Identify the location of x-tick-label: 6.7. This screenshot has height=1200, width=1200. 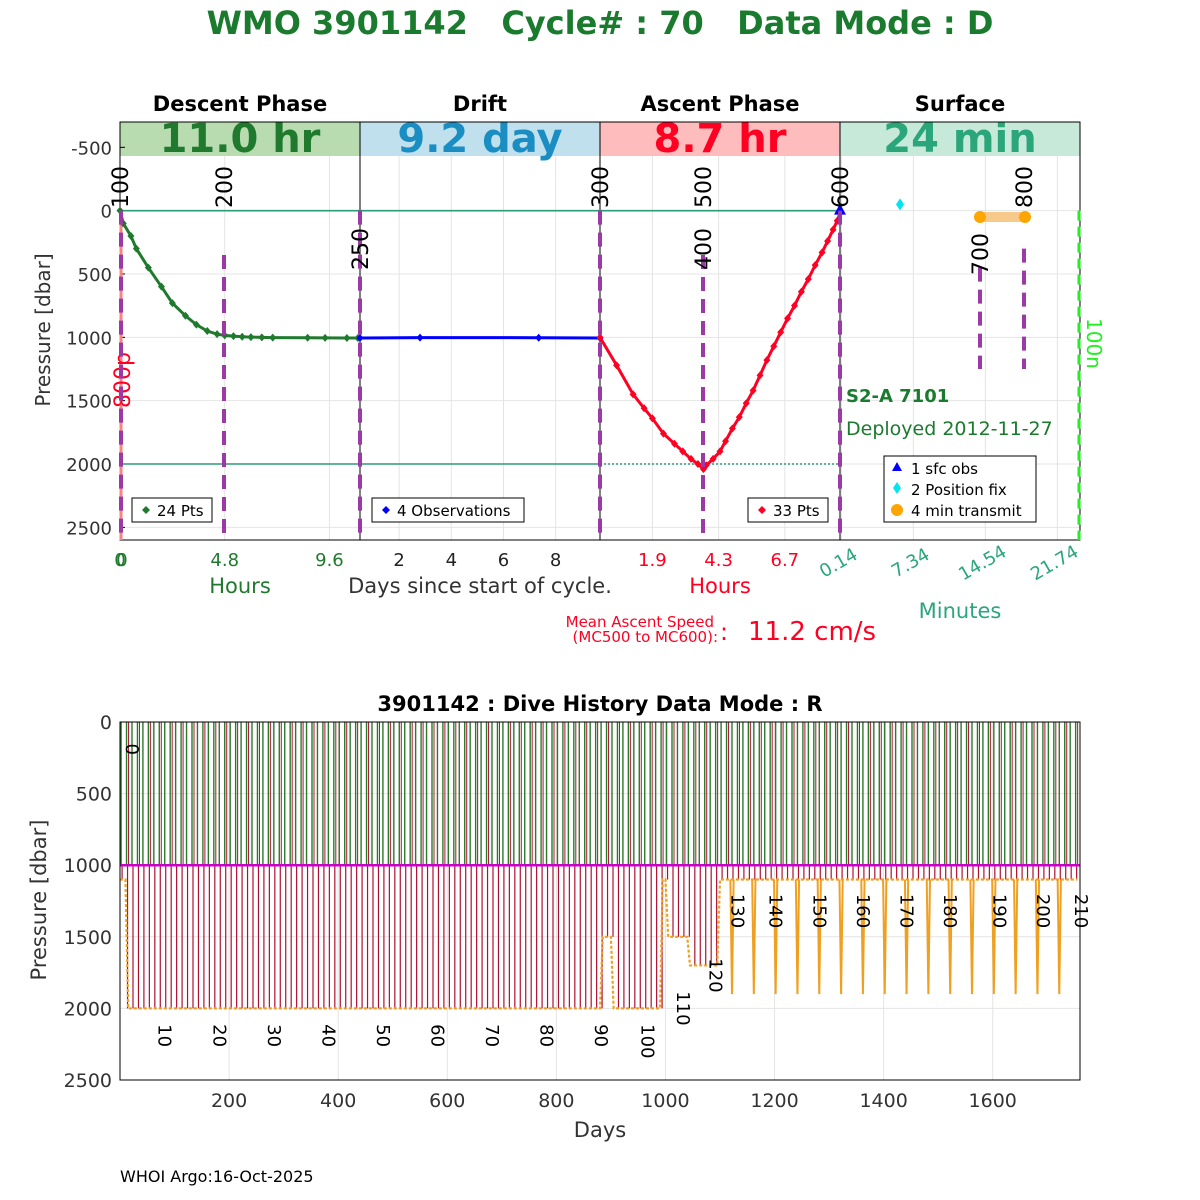
(785, 560).